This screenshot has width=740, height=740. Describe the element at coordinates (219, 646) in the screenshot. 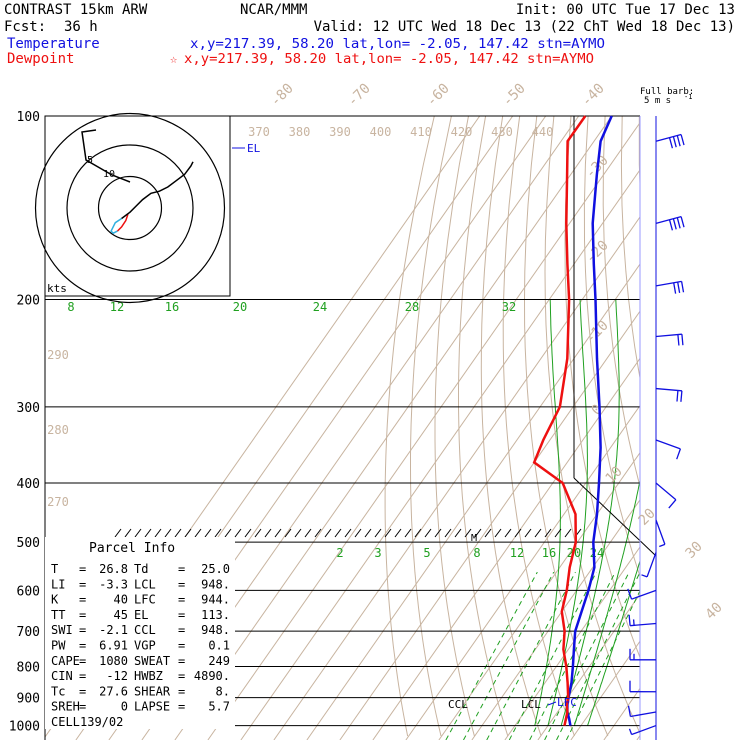

I see `parcel-param-value: 0.1` at that location.